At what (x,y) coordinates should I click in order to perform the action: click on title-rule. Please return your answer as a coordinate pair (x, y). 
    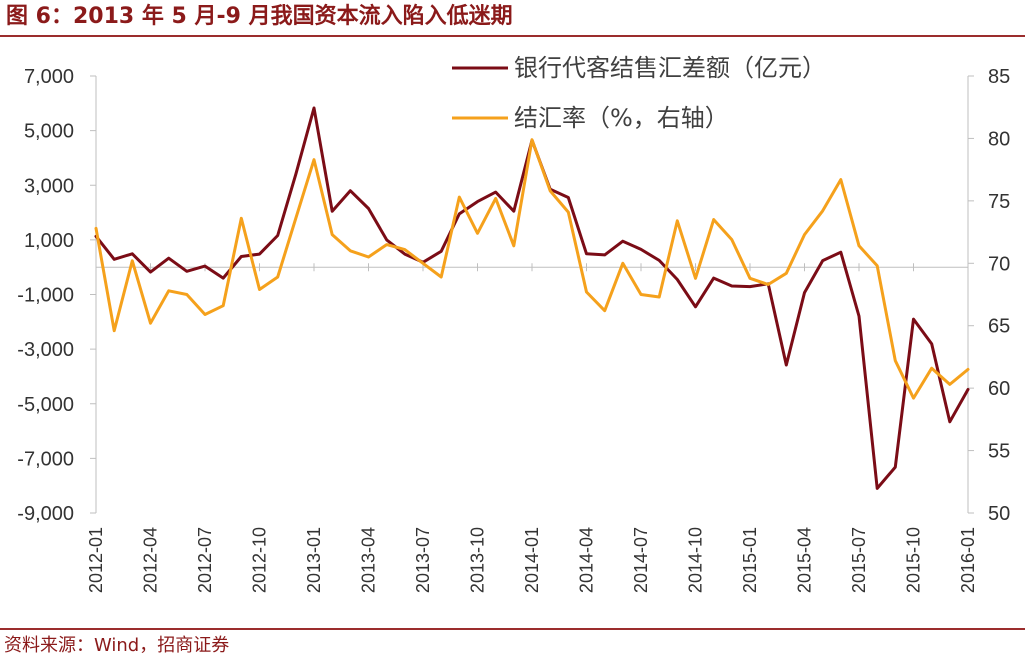
    Looking at the image, I should click on (512, 36).